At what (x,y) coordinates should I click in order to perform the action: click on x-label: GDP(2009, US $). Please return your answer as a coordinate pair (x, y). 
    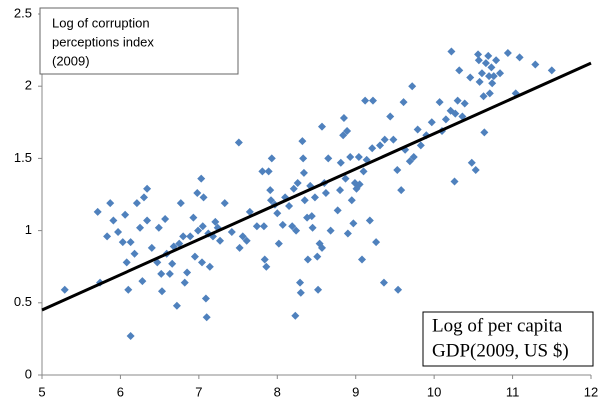
    Looking at the image, I should click on (500, 350).